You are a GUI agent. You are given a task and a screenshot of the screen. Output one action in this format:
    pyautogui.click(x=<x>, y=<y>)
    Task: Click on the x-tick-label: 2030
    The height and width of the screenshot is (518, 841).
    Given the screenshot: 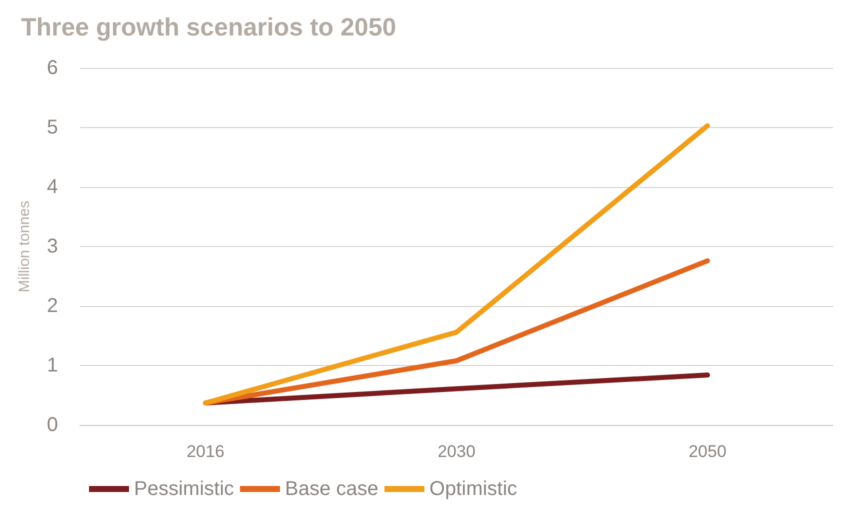 What is the action you would take?
    pyautogui.click(x=457, y=451)
    